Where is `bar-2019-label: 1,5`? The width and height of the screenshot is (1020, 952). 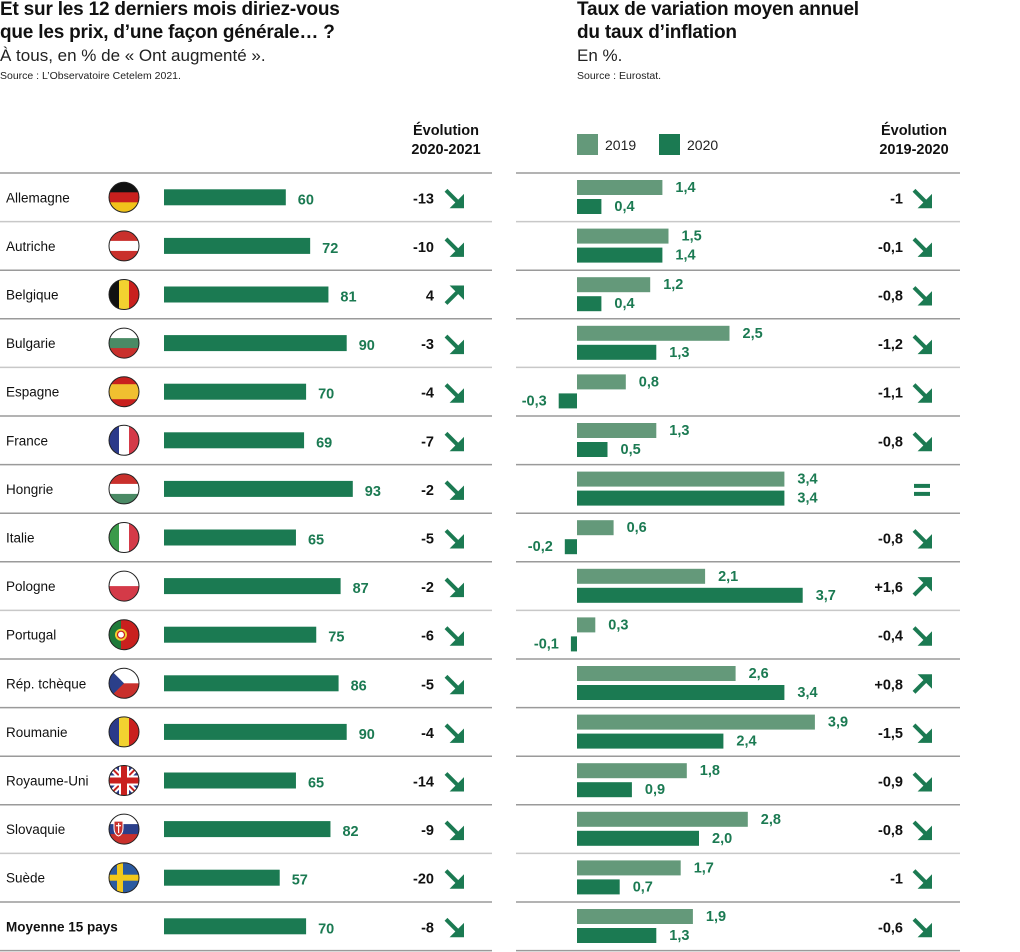 bar-2019-label: 1,5 is located at coordinates (692, 237).